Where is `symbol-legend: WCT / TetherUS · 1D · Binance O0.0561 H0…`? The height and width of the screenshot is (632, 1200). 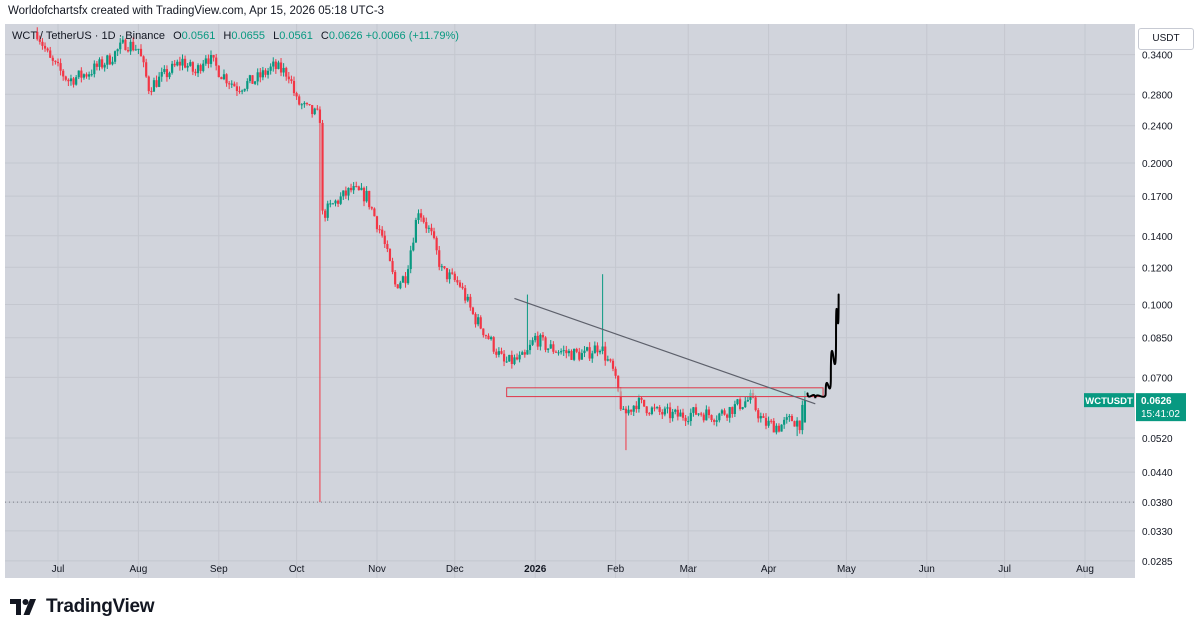
symbol-legend: WCT / TetherUS · 1D · Binance O0.0561 H0… is located at coordinates (235, 36).